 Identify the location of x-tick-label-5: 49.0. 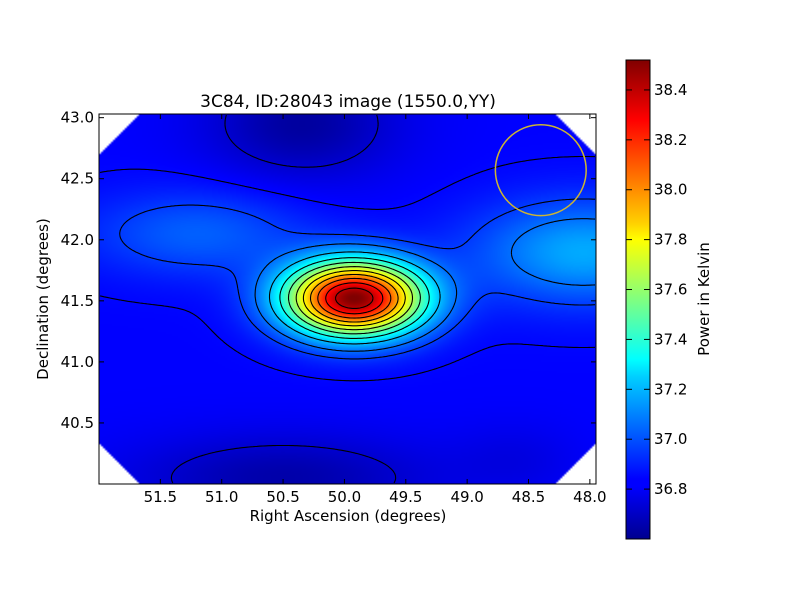
(466, 497).